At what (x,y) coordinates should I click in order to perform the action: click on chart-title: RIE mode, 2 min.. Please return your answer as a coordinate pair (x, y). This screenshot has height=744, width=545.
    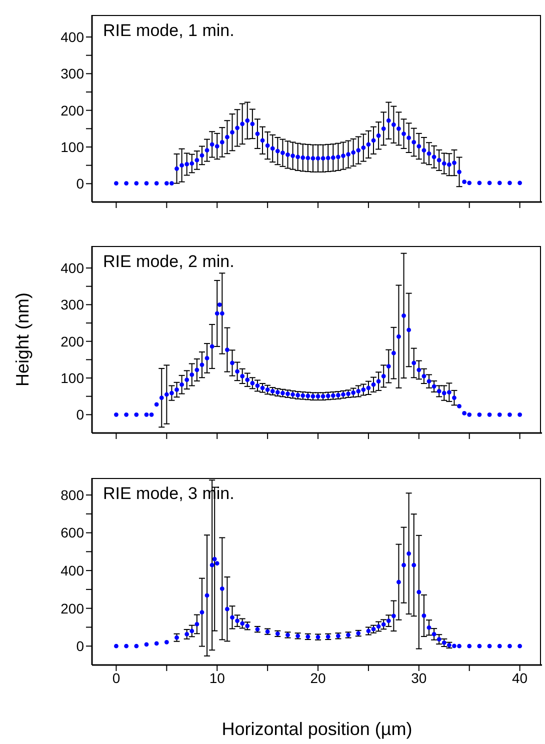
    Looking at the image, I should click on (168, 262).